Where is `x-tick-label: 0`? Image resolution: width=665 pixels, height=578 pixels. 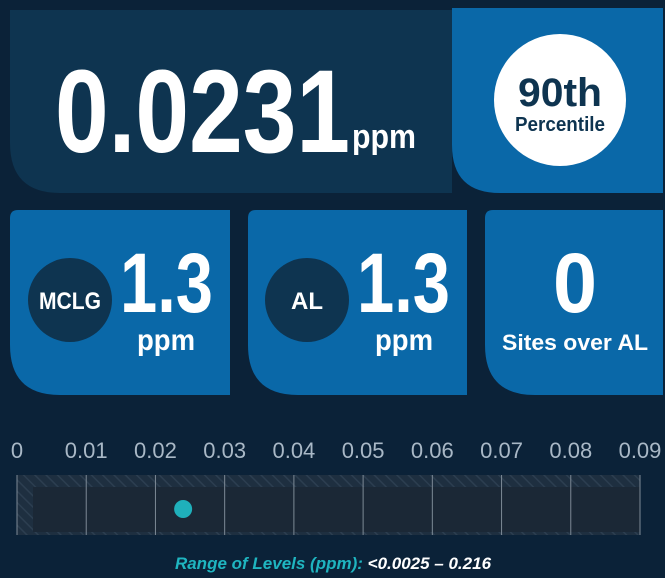 x-tick-label: 0 is located at coordinates (17, 450).